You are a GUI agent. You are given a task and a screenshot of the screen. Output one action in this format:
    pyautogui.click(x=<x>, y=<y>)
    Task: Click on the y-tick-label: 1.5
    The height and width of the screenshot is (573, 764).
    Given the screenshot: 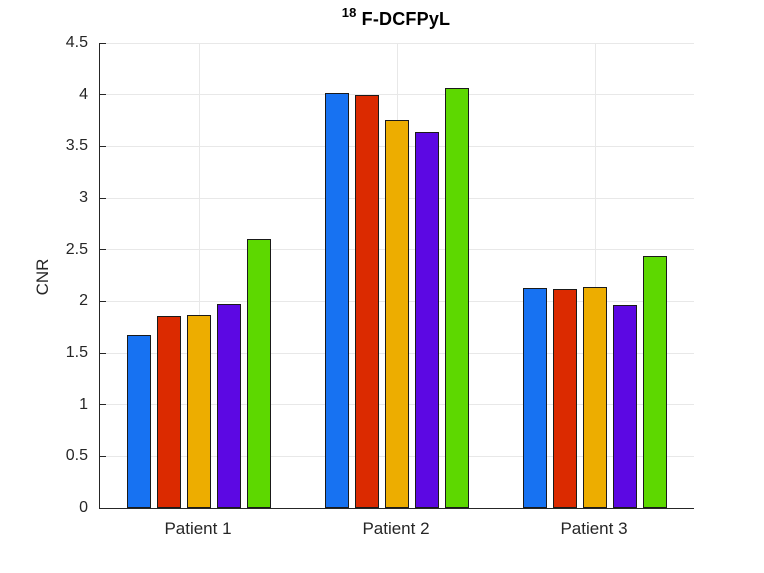 What is the action you would take?
    pyautogui.click(x=76, y=352)
    